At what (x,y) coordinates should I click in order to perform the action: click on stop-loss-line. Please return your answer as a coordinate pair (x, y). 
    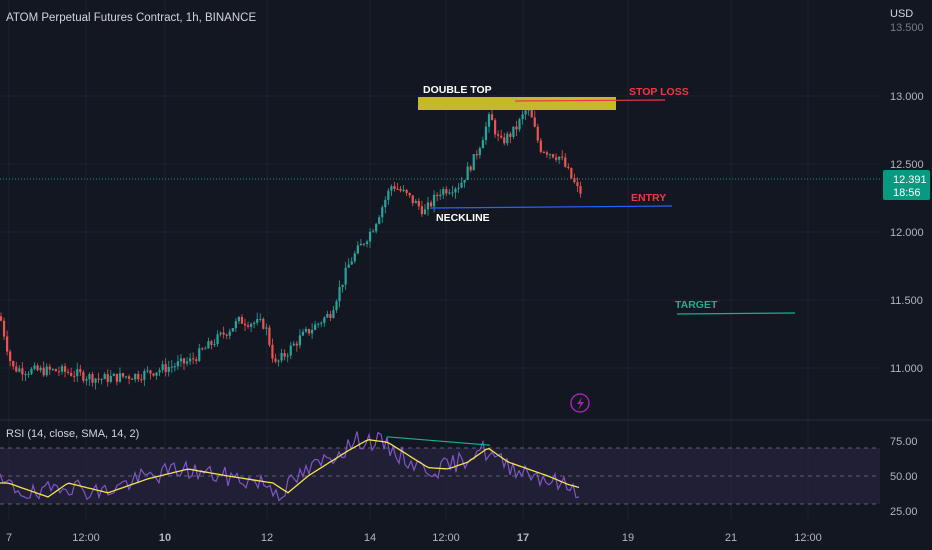
    Looking at the image, I should click on (590, 100).